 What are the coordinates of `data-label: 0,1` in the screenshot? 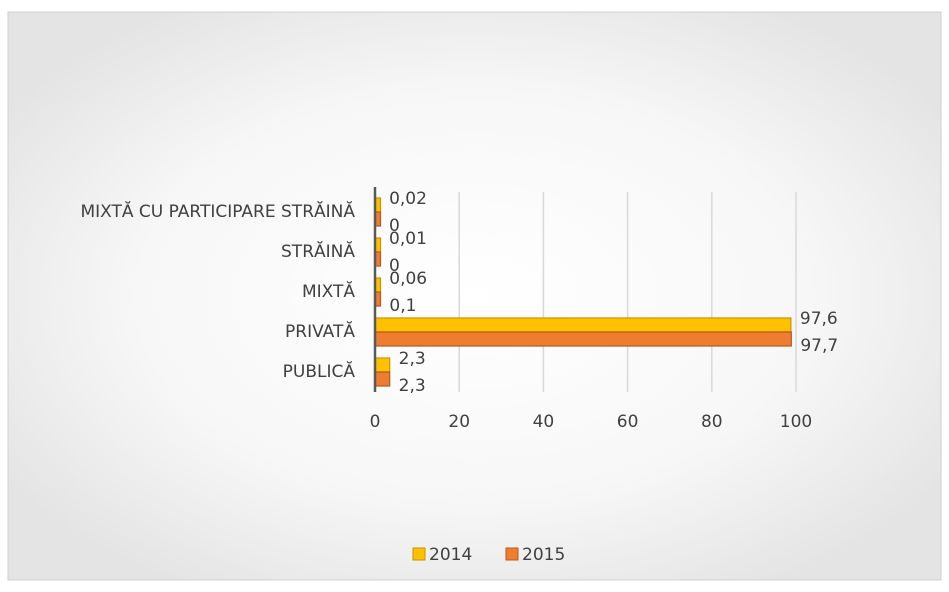 It's located at (402, 306).